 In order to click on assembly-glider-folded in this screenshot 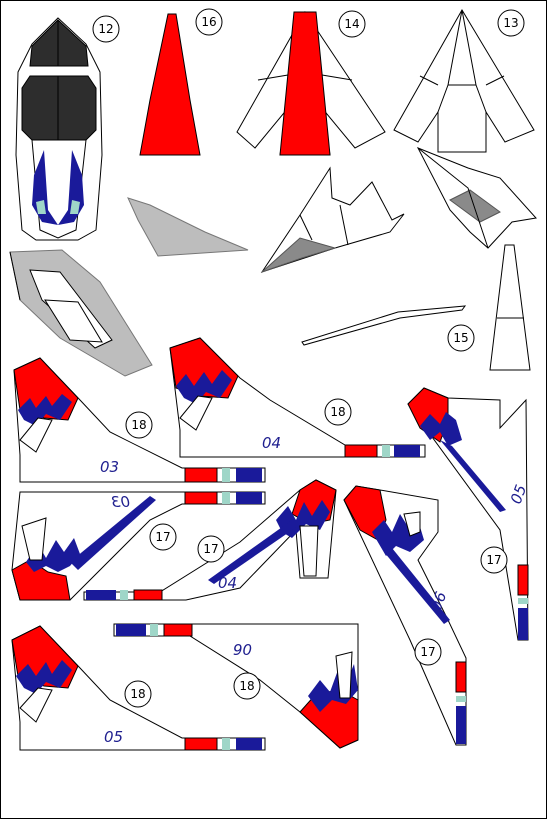, I will do `click(332, 219)`.